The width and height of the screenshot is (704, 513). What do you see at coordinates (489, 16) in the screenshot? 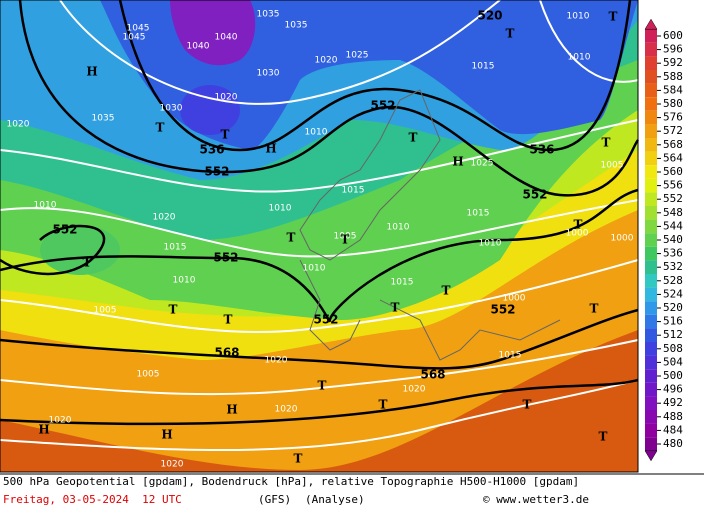
I see `geopotential-label: 520` at bounding box center [489, 16].